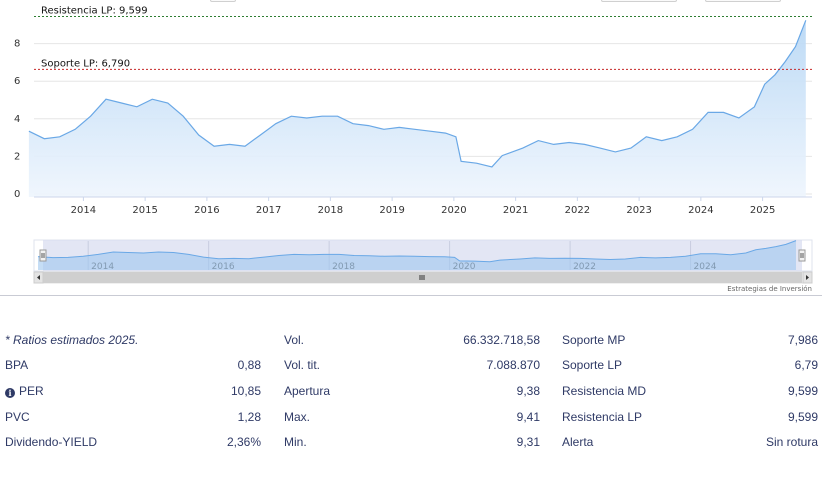 This screenshot has width=834, height=486. What do you see at coordinates (602, 417) in the screenshot?
I see `stat-label: Resistencia LP` at bounding box center [602, 417].